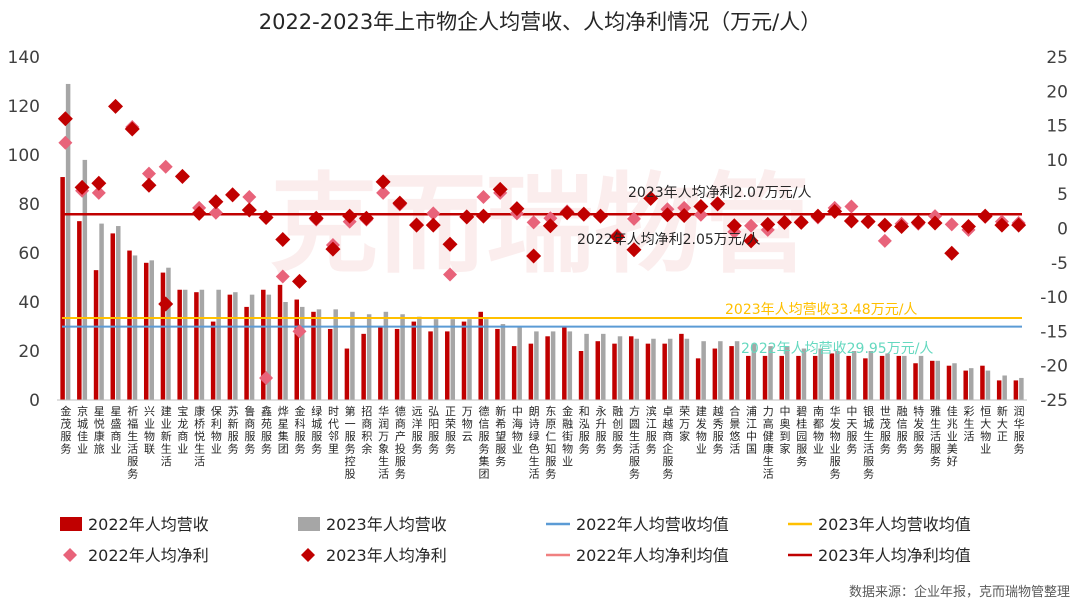 Image resolution: width=1080 pixels, height=610 pixels. Describe the element at coordinates (669, 240) in the screenshot. I see `annotation-np2022: 2022年人均净利2.05万元/人` at that location.